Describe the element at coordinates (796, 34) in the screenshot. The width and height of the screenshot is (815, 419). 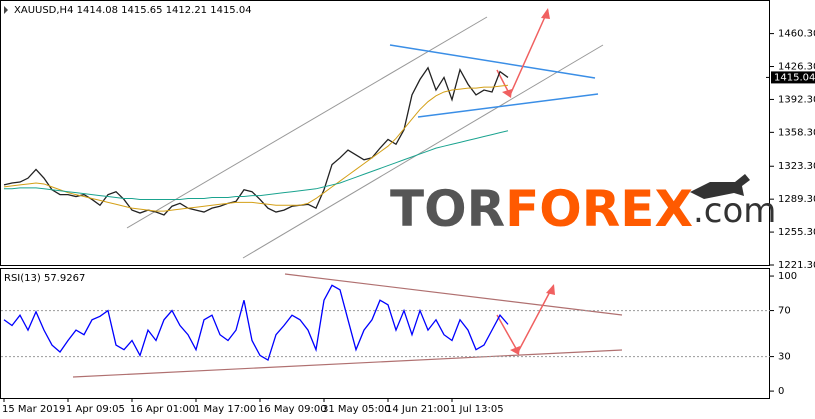
I see `y-tick-label: 1460.30` at that location.